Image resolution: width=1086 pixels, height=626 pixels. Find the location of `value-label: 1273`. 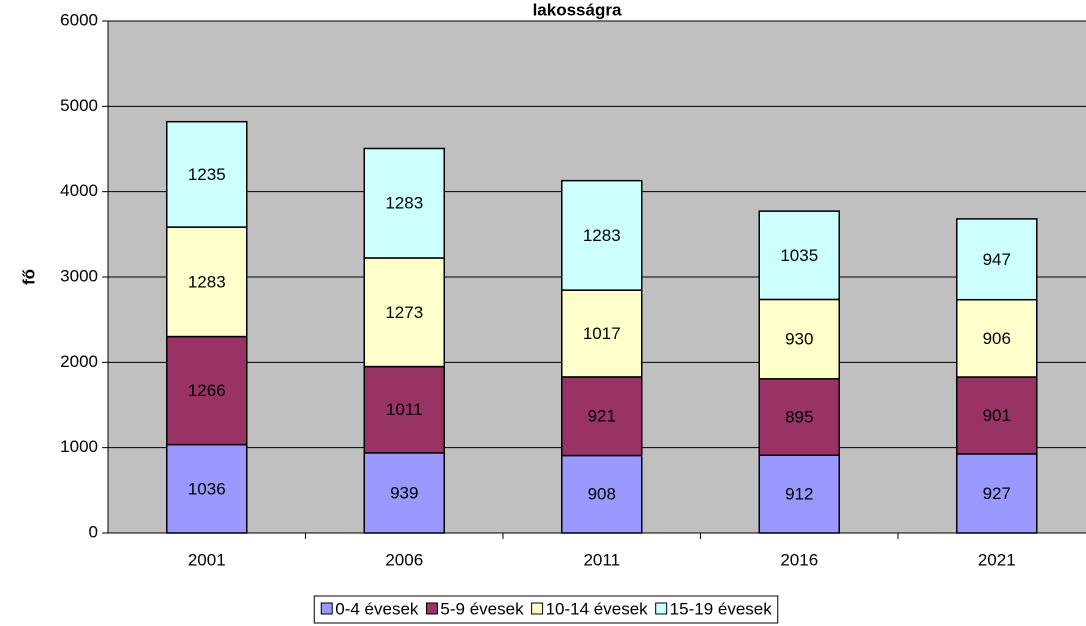

value-label: 1273 is located at coordinates (404, 312).